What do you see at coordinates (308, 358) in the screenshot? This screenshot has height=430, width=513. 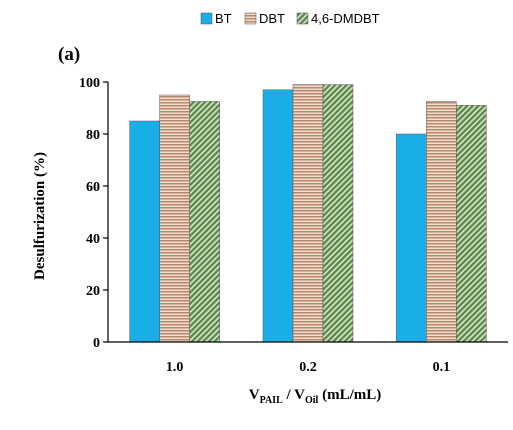 I see `x-axis: 1.0 0.2 0.1` at bounding box center [308, 358].